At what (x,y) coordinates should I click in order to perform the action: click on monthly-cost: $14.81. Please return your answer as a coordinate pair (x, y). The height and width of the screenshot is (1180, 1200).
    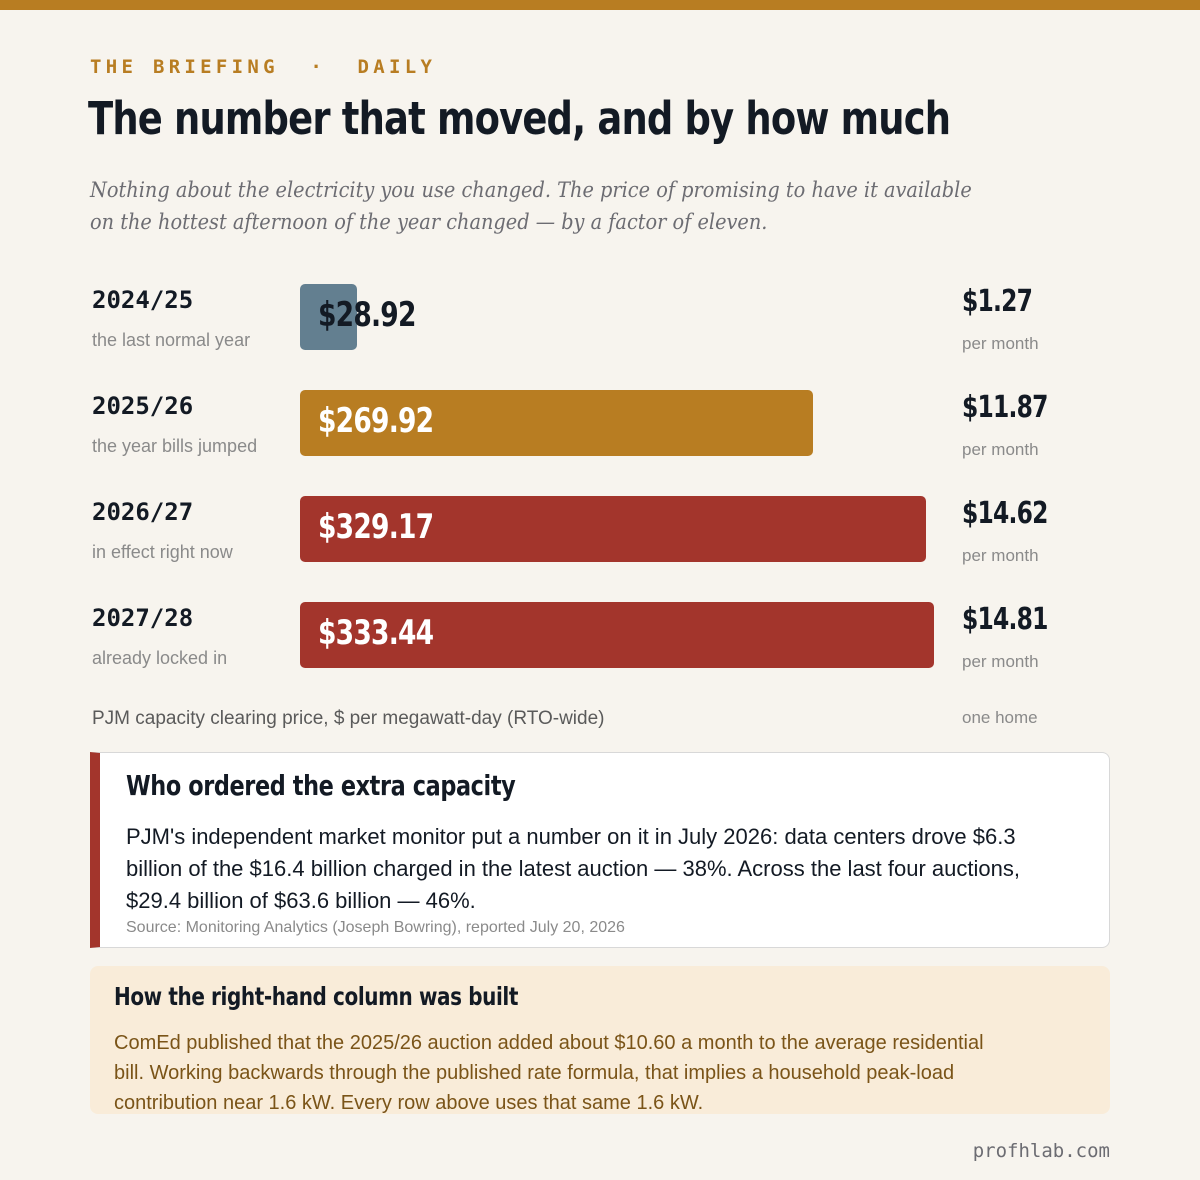
    Looking at the image, I should click on (1005, 619).